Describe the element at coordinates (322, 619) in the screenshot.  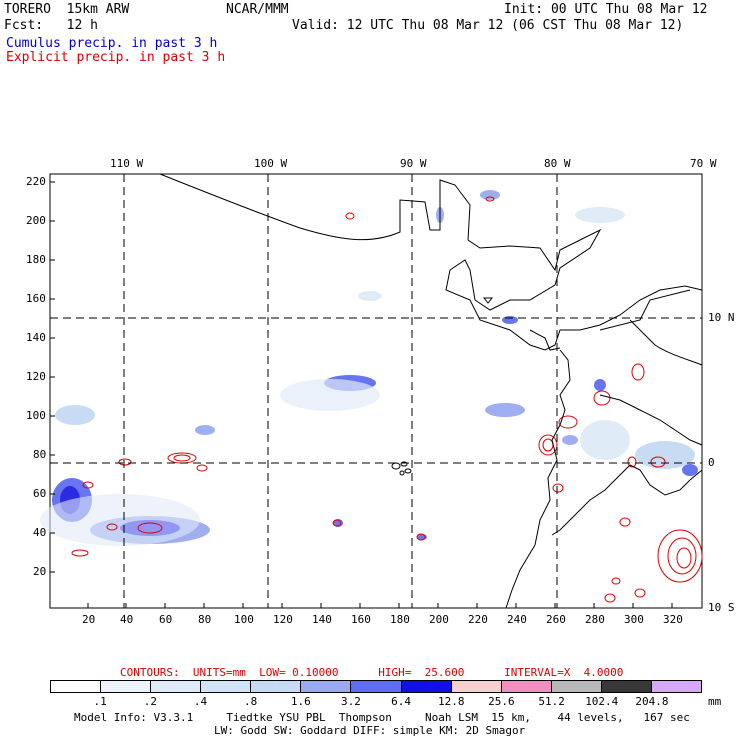
I see `x-tick: 140` at that location.